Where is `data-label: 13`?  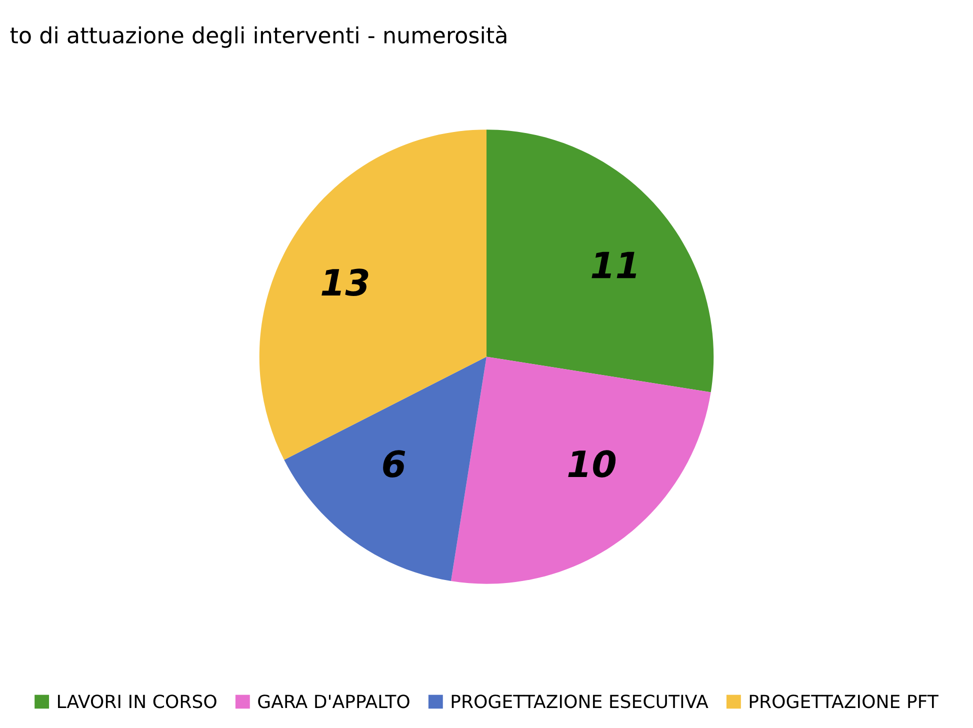 data-label: 13 is located at coordinates (345, 282).